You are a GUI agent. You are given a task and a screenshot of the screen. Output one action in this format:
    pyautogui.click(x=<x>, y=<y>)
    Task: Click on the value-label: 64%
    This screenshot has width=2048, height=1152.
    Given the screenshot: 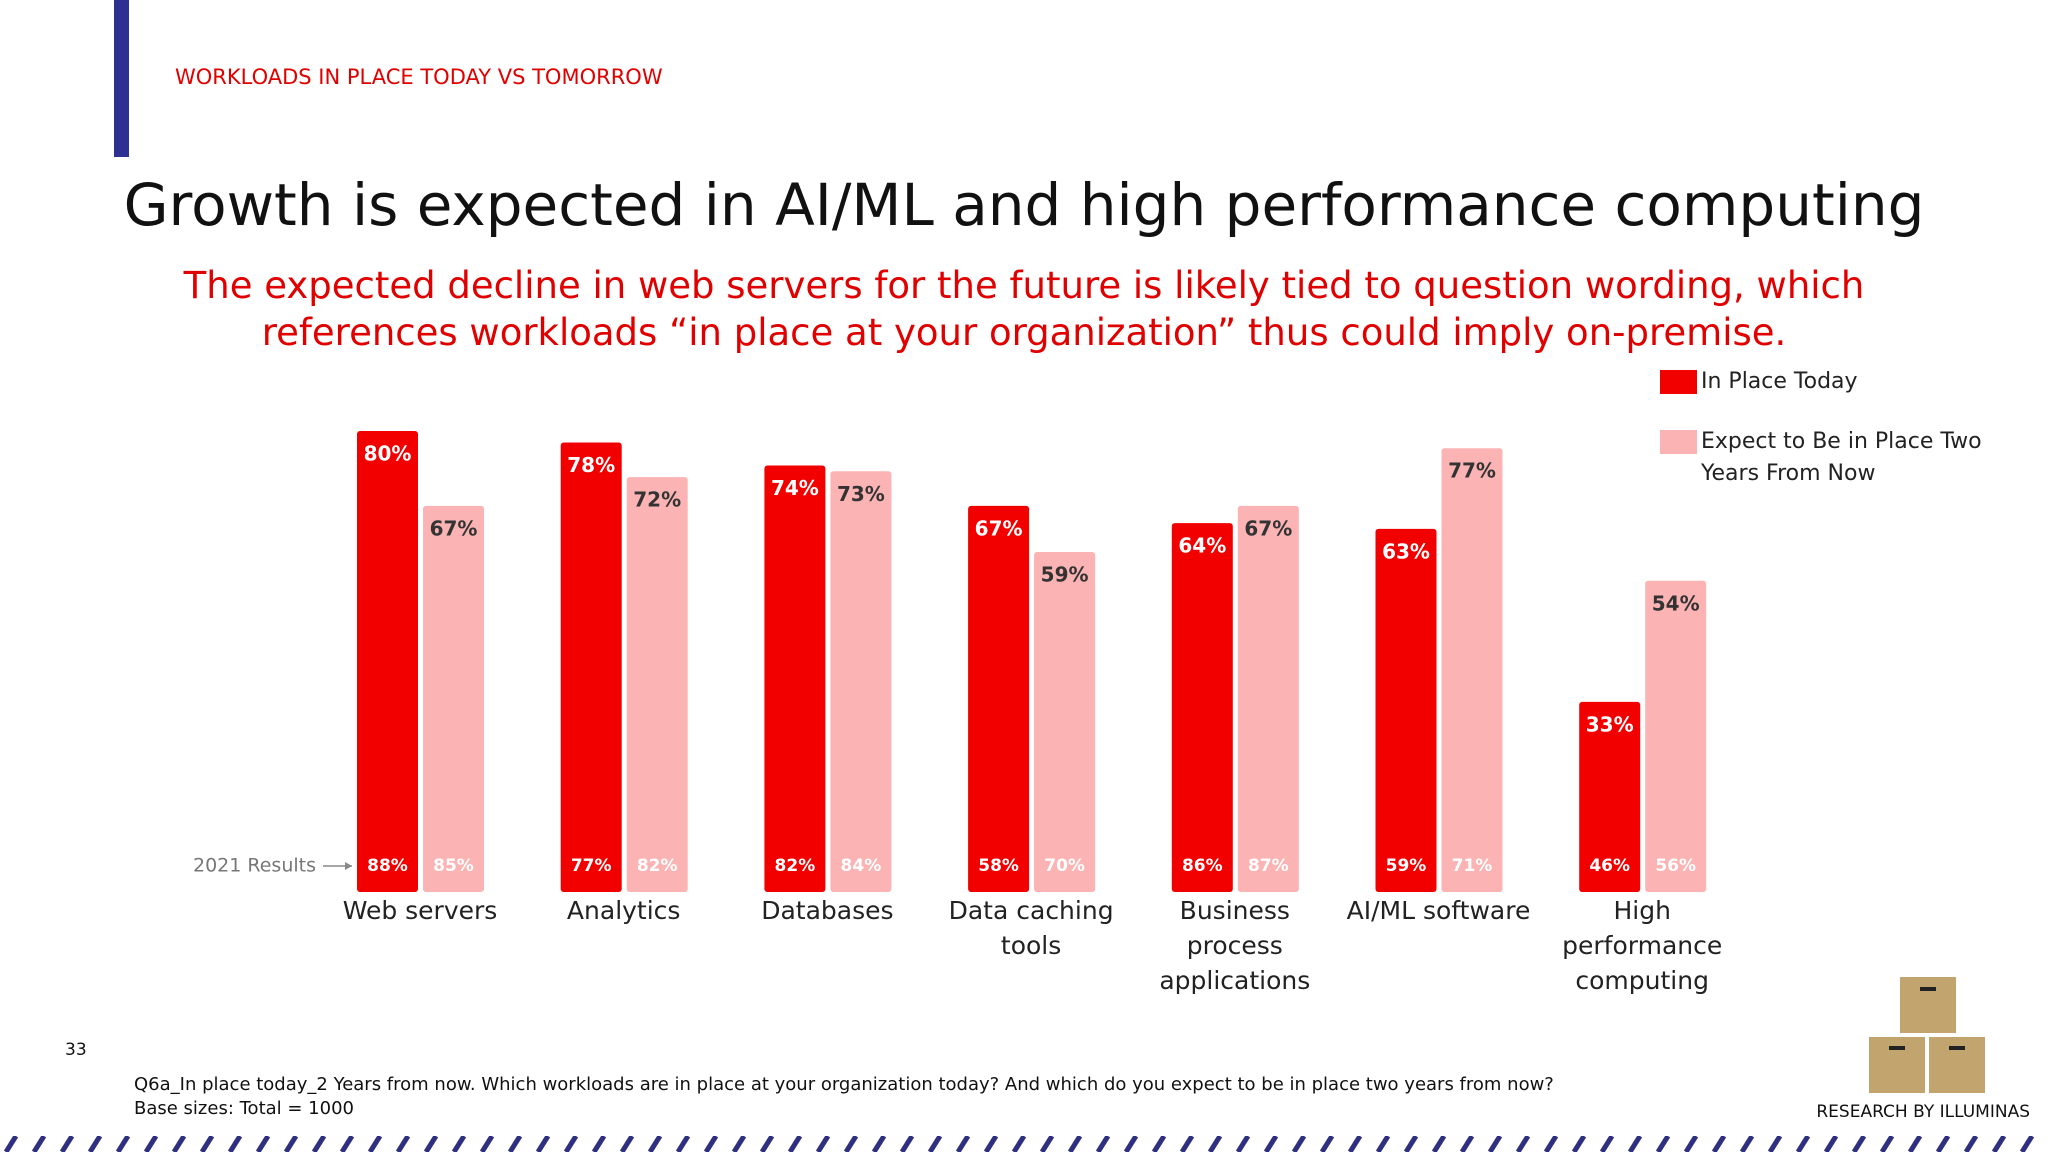 What is the action you would take?
    pyautogui.click(x=1202, y=546)
    